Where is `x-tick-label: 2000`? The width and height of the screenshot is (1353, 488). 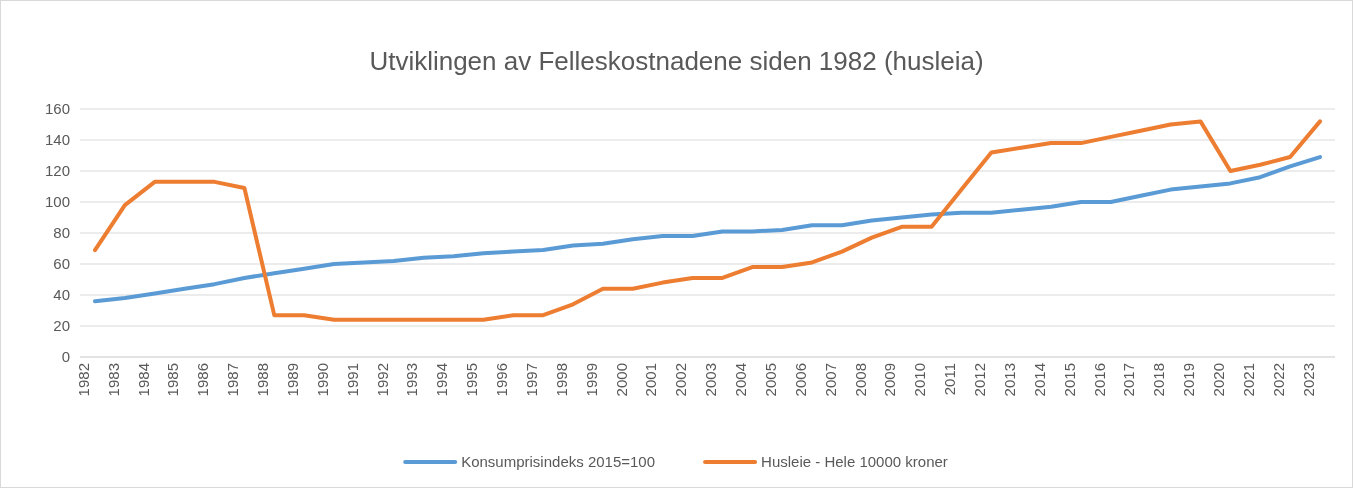
x-tick-label: 2000 is located at coordinates (621, 380).